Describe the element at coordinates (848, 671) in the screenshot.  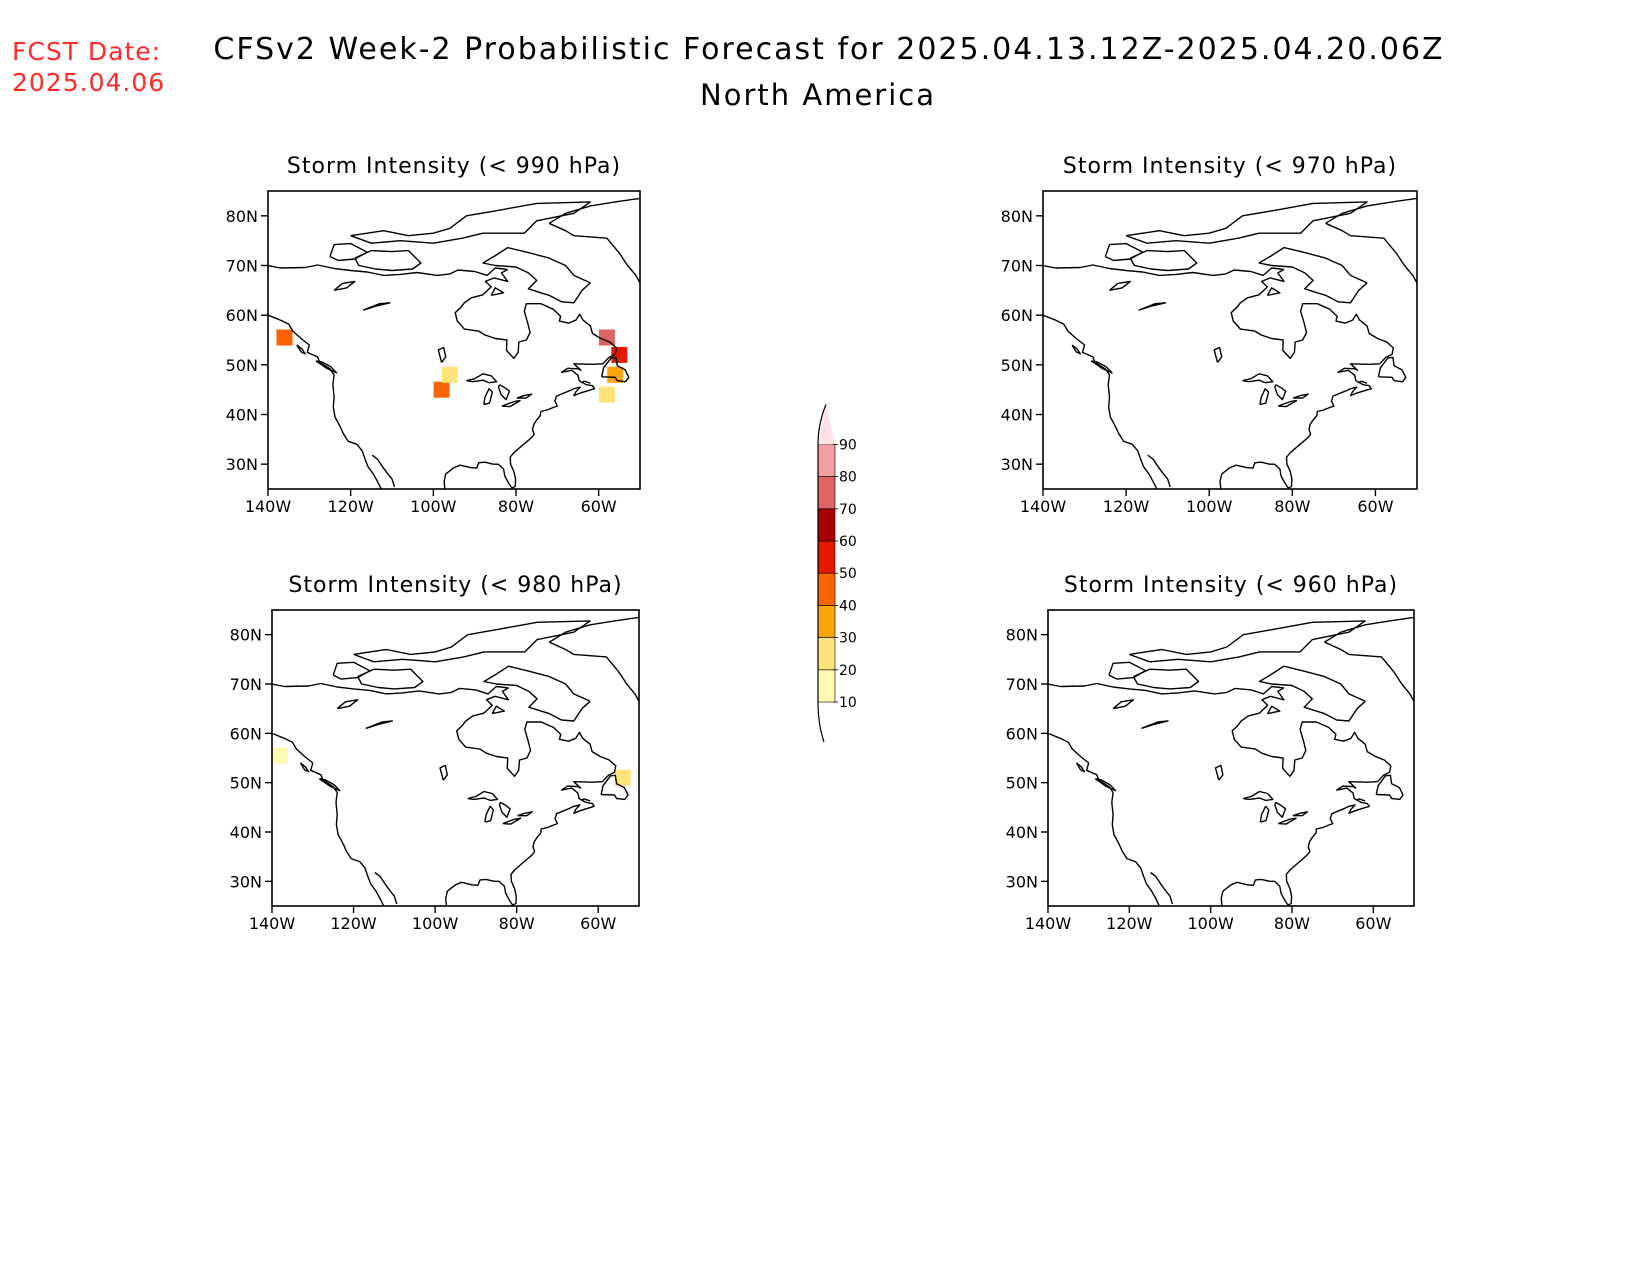
I see `colorbar-label: 20` at that location.